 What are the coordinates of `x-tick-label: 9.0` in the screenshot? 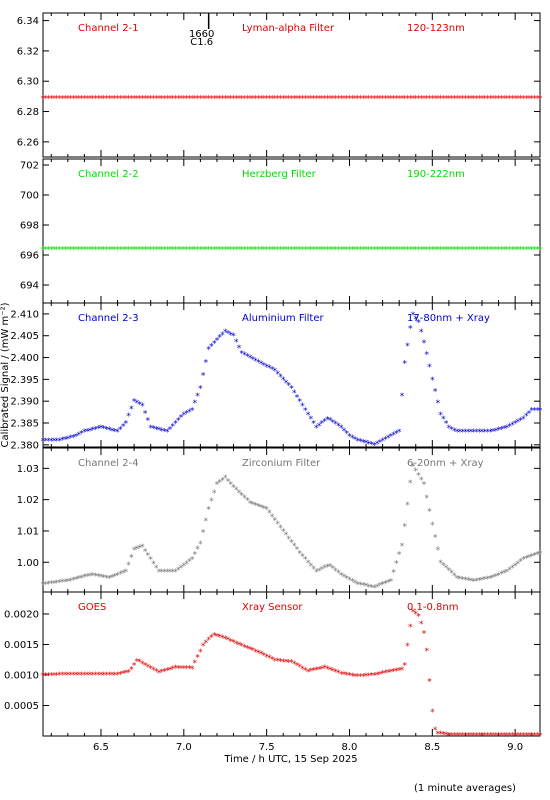 It's located at (515, 747).